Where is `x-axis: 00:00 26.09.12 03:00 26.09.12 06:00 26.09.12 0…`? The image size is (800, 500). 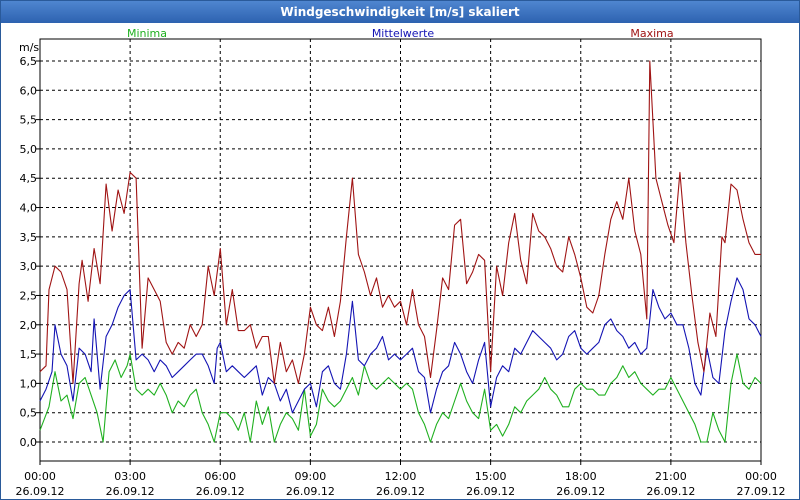
x-axis: 00:00 26.09.12 03:00 26.09.12 06:00 26.09.12 0… is located at coordinates (401, 479).